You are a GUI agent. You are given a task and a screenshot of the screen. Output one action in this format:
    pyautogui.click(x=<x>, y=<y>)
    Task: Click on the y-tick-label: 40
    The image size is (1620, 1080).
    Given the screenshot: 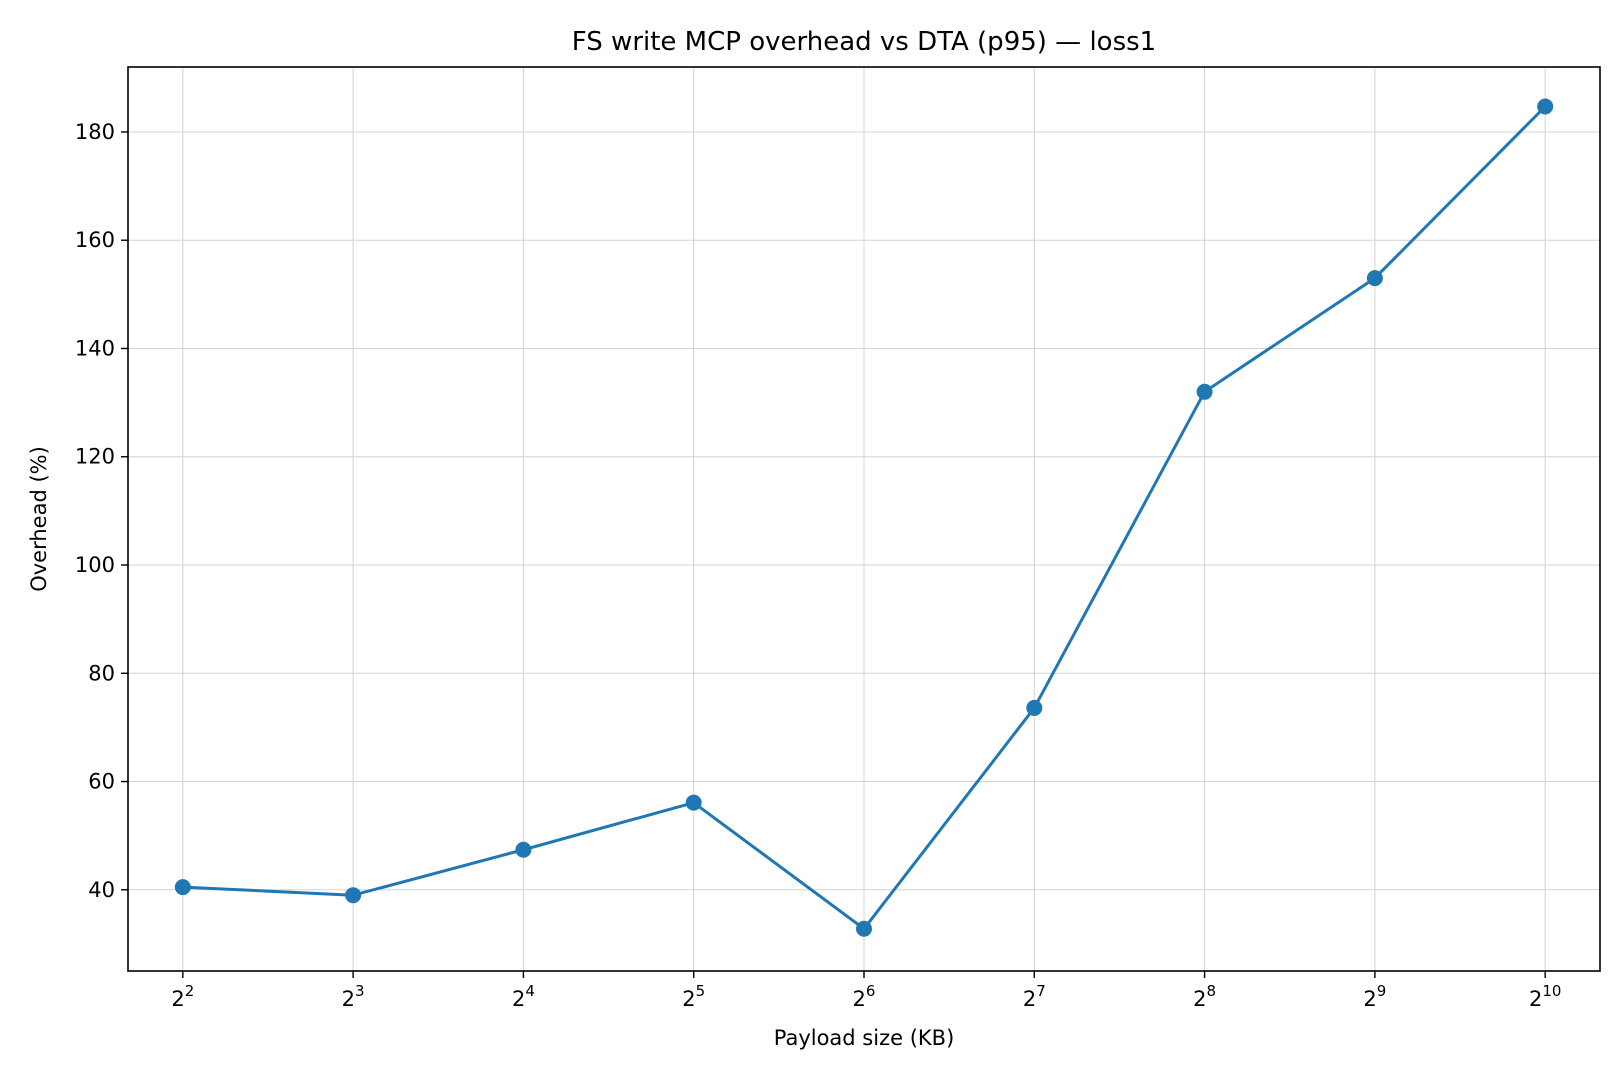 What is the action you would take?
    pyautogui.click(x=101, y=890)
    